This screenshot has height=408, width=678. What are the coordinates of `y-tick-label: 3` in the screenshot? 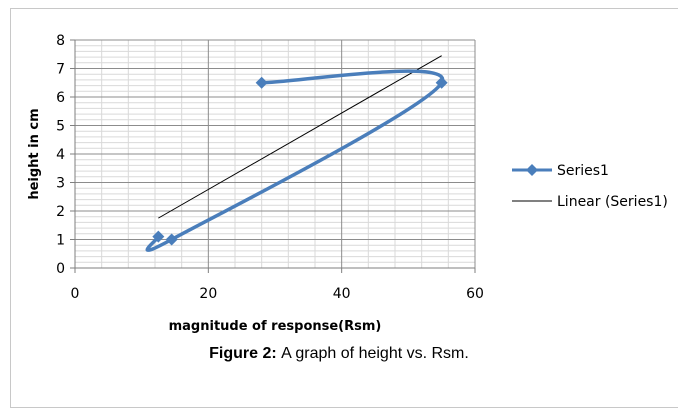 It's located at (60, 184).